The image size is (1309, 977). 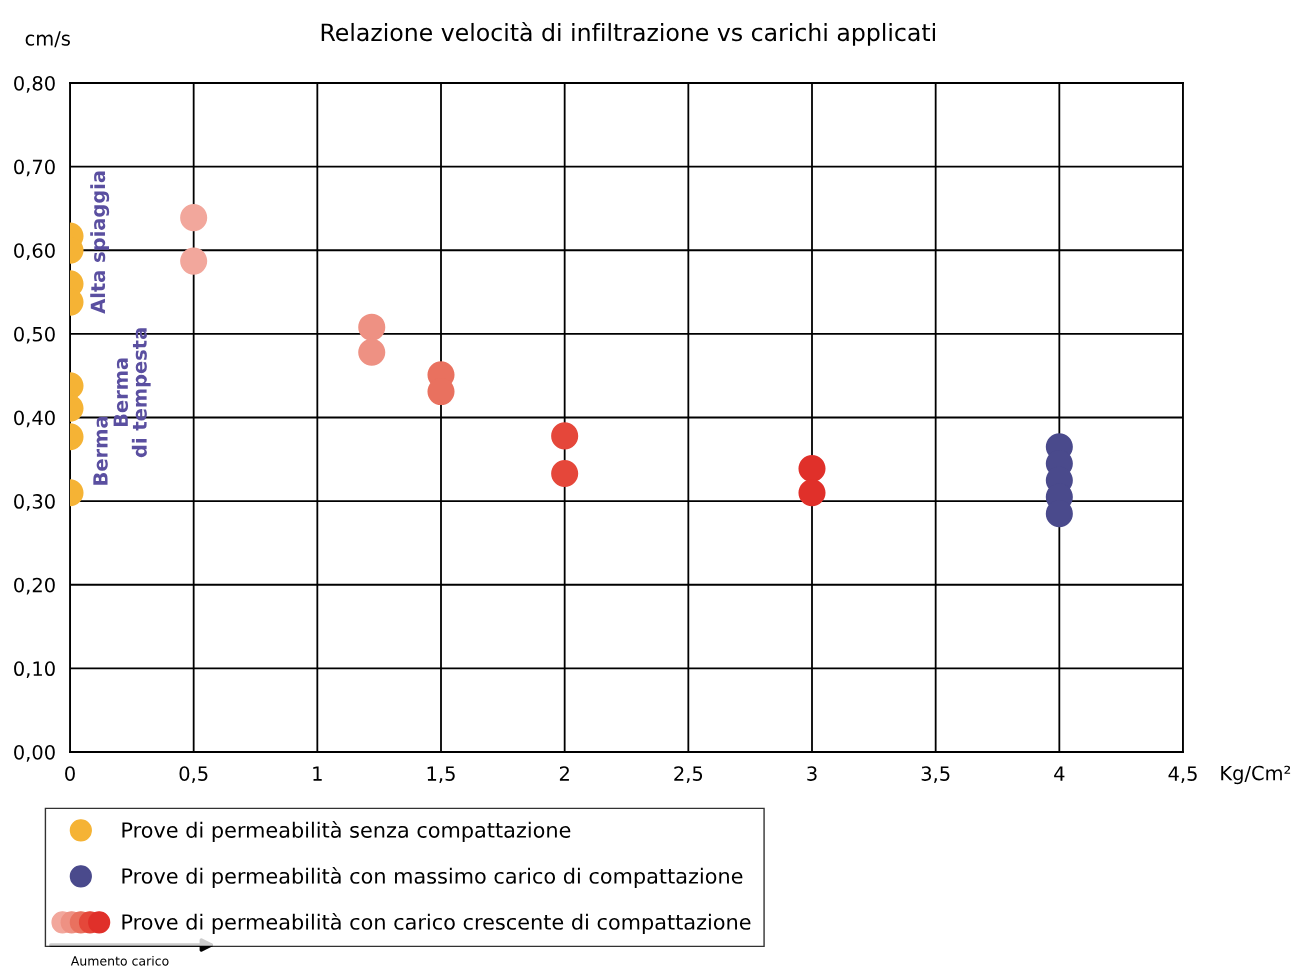 I want to click on legend-label: Prove di permeabilità con massimo carico di compattazione, so click(x=432, y=877).